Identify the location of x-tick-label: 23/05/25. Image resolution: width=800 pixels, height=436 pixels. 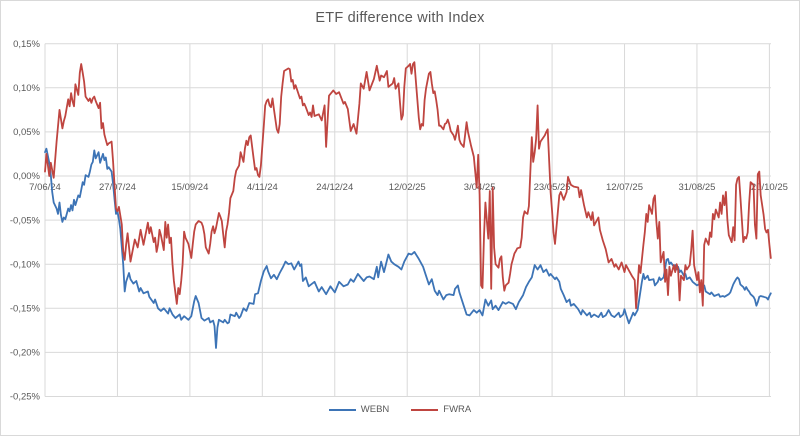
(552, 187).